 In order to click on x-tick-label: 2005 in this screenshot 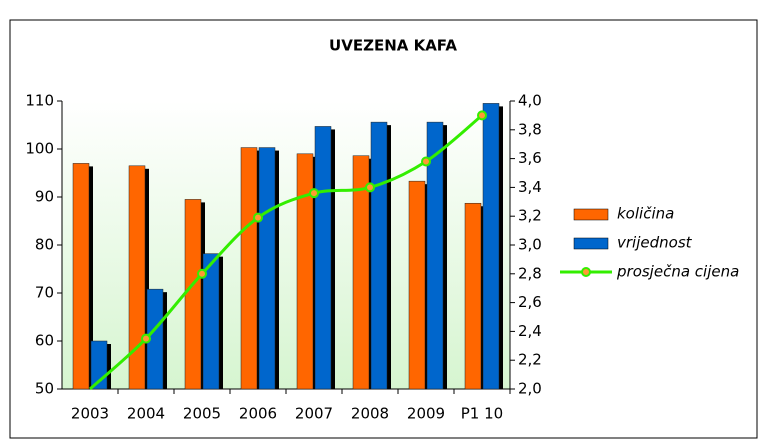, I will do `click(202, 414)`.